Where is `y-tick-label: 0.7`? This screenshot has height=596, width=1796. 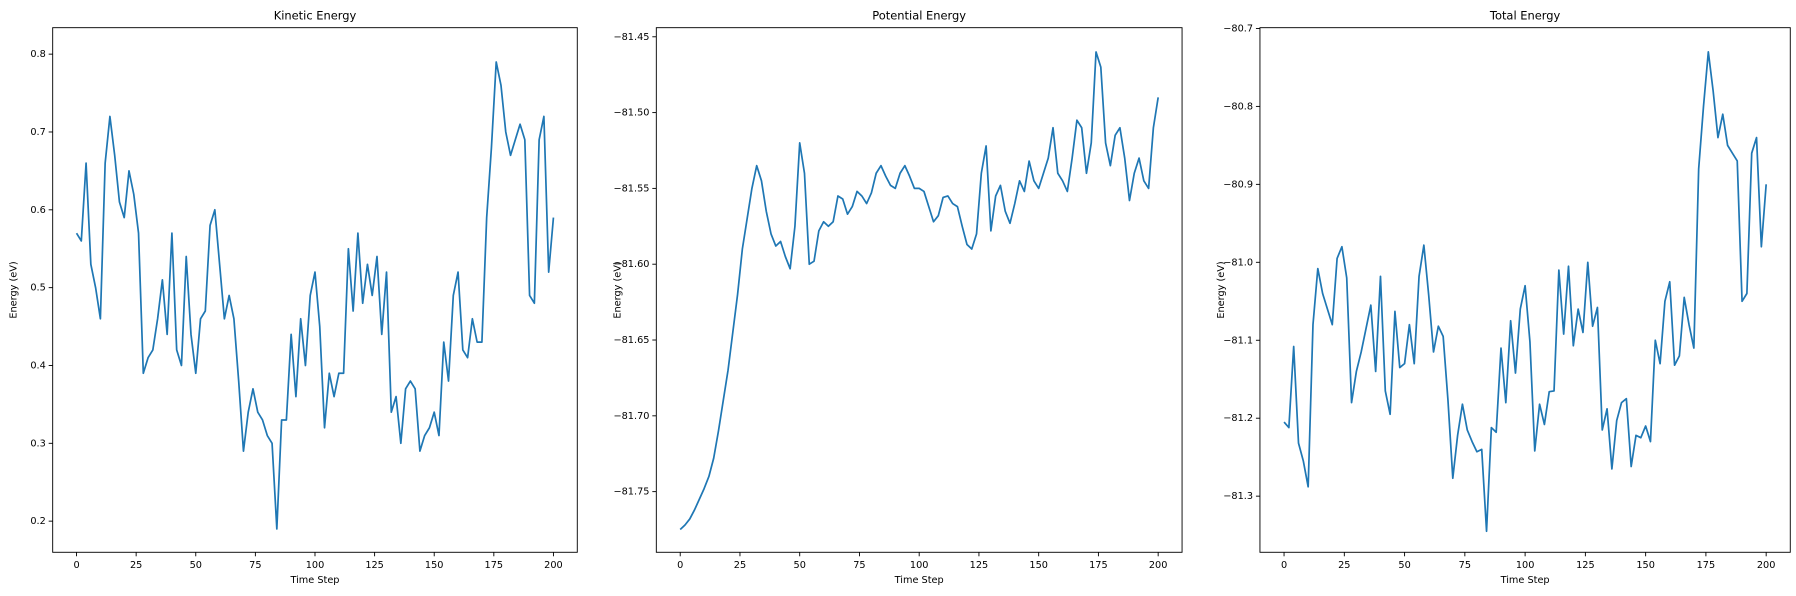
y-tick-label: 0.7 is located at coordinates (37, 132).